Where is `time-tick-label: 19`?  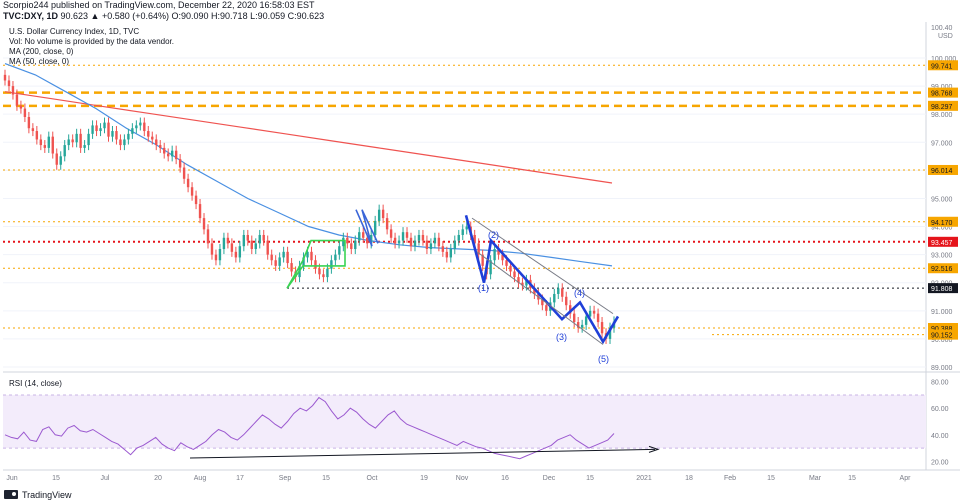
time-tick-label: 19 is located at coordinates (424, 478).